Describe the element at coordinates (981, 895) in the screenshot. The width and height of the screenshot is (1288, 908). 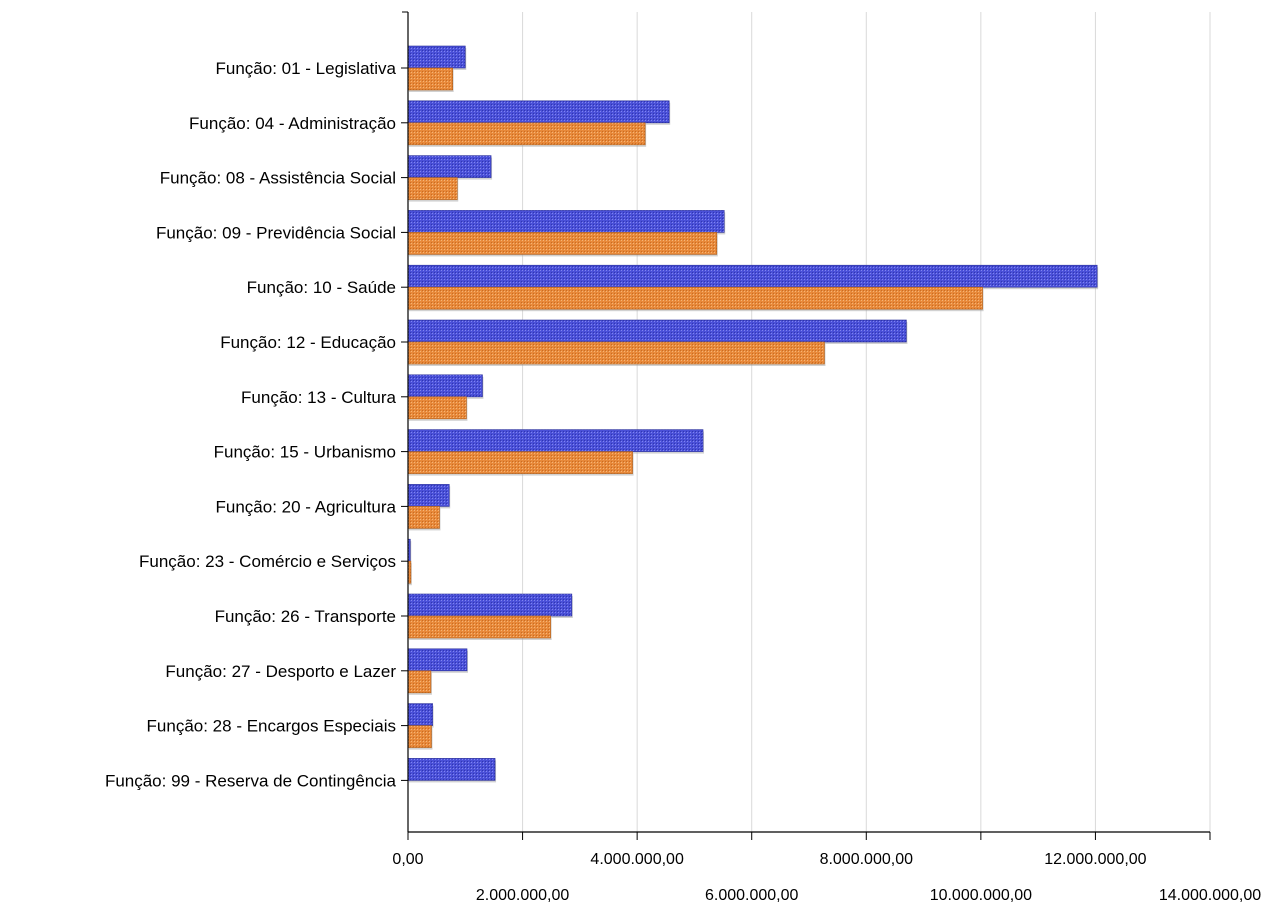
I see `x-tick-label: 10.000.000,00` at that location.